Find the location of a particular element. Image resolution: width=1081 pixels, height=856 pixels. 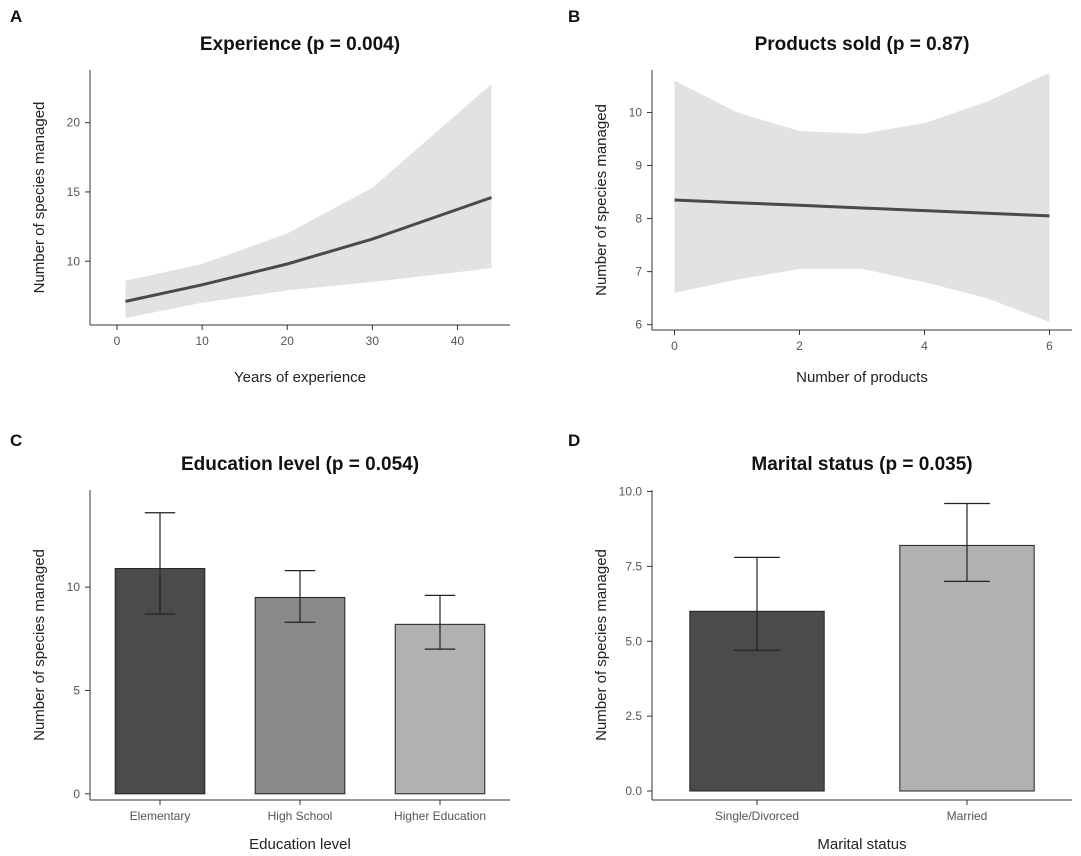

chart-title: Products sold (p = 0.87) is located at coordinates (862, 44).